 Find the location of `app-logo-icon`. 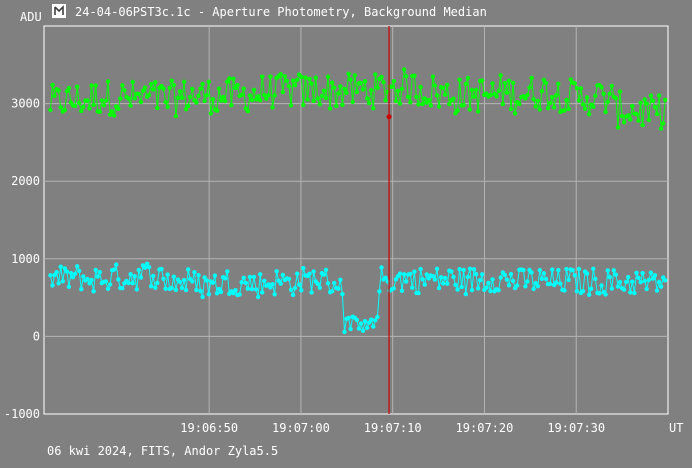

app-logo-icon is located at coordinates (59, 11).